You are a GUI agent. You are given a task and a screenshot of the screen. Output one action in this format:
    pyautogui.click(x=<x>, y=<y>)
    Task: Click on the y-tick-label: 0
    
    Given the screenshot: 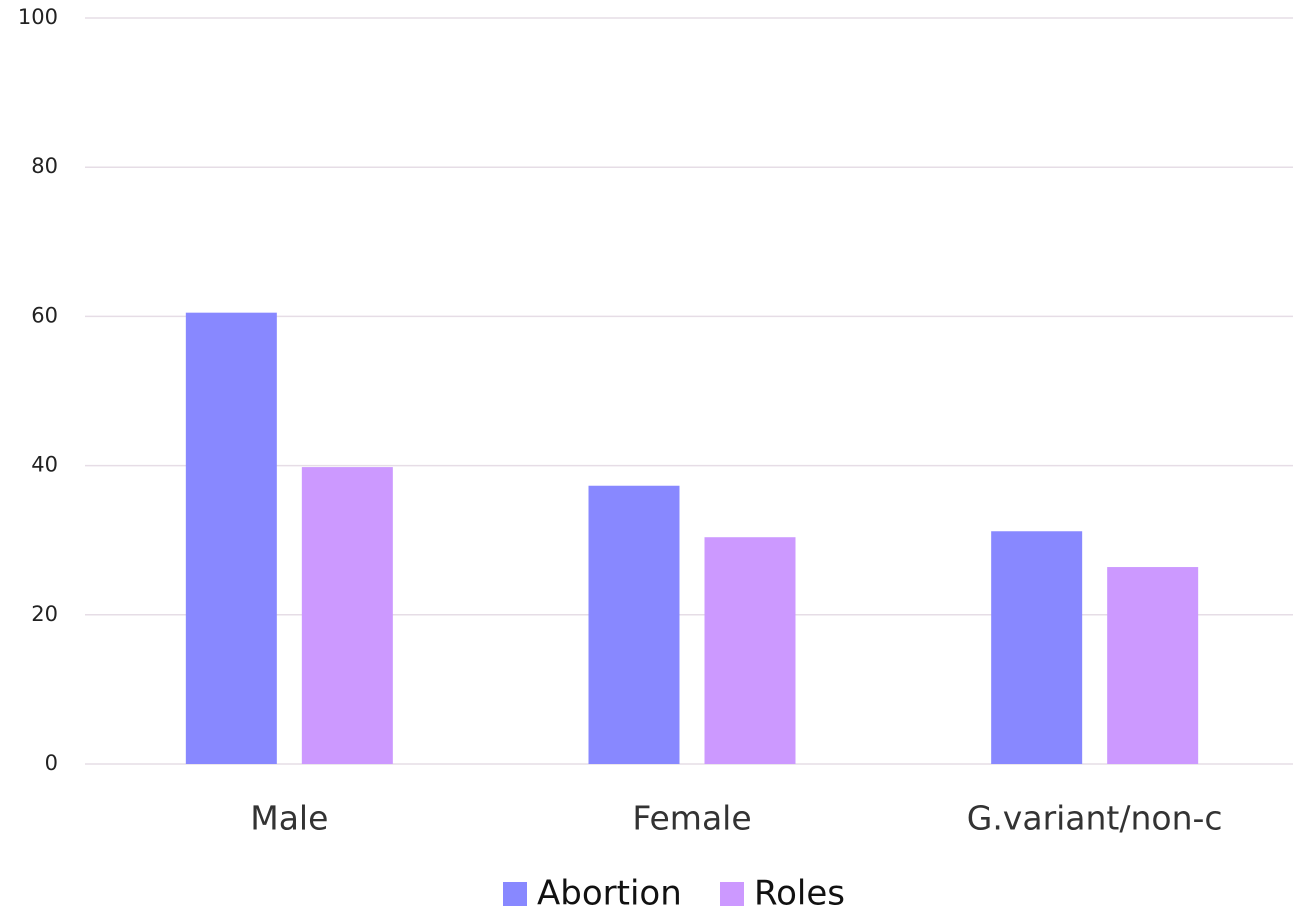 What is the action you would take?
    pyautogui.click(x=51, y=763)
    